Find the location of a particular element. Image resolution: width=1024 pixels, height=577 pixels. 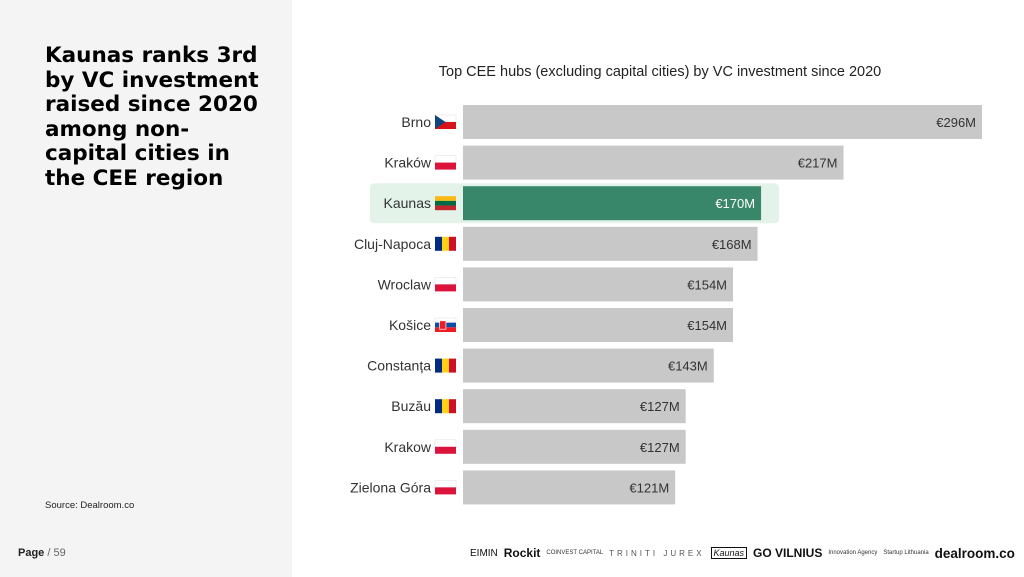

value-label: €168M is located at coordinates (732, 244).